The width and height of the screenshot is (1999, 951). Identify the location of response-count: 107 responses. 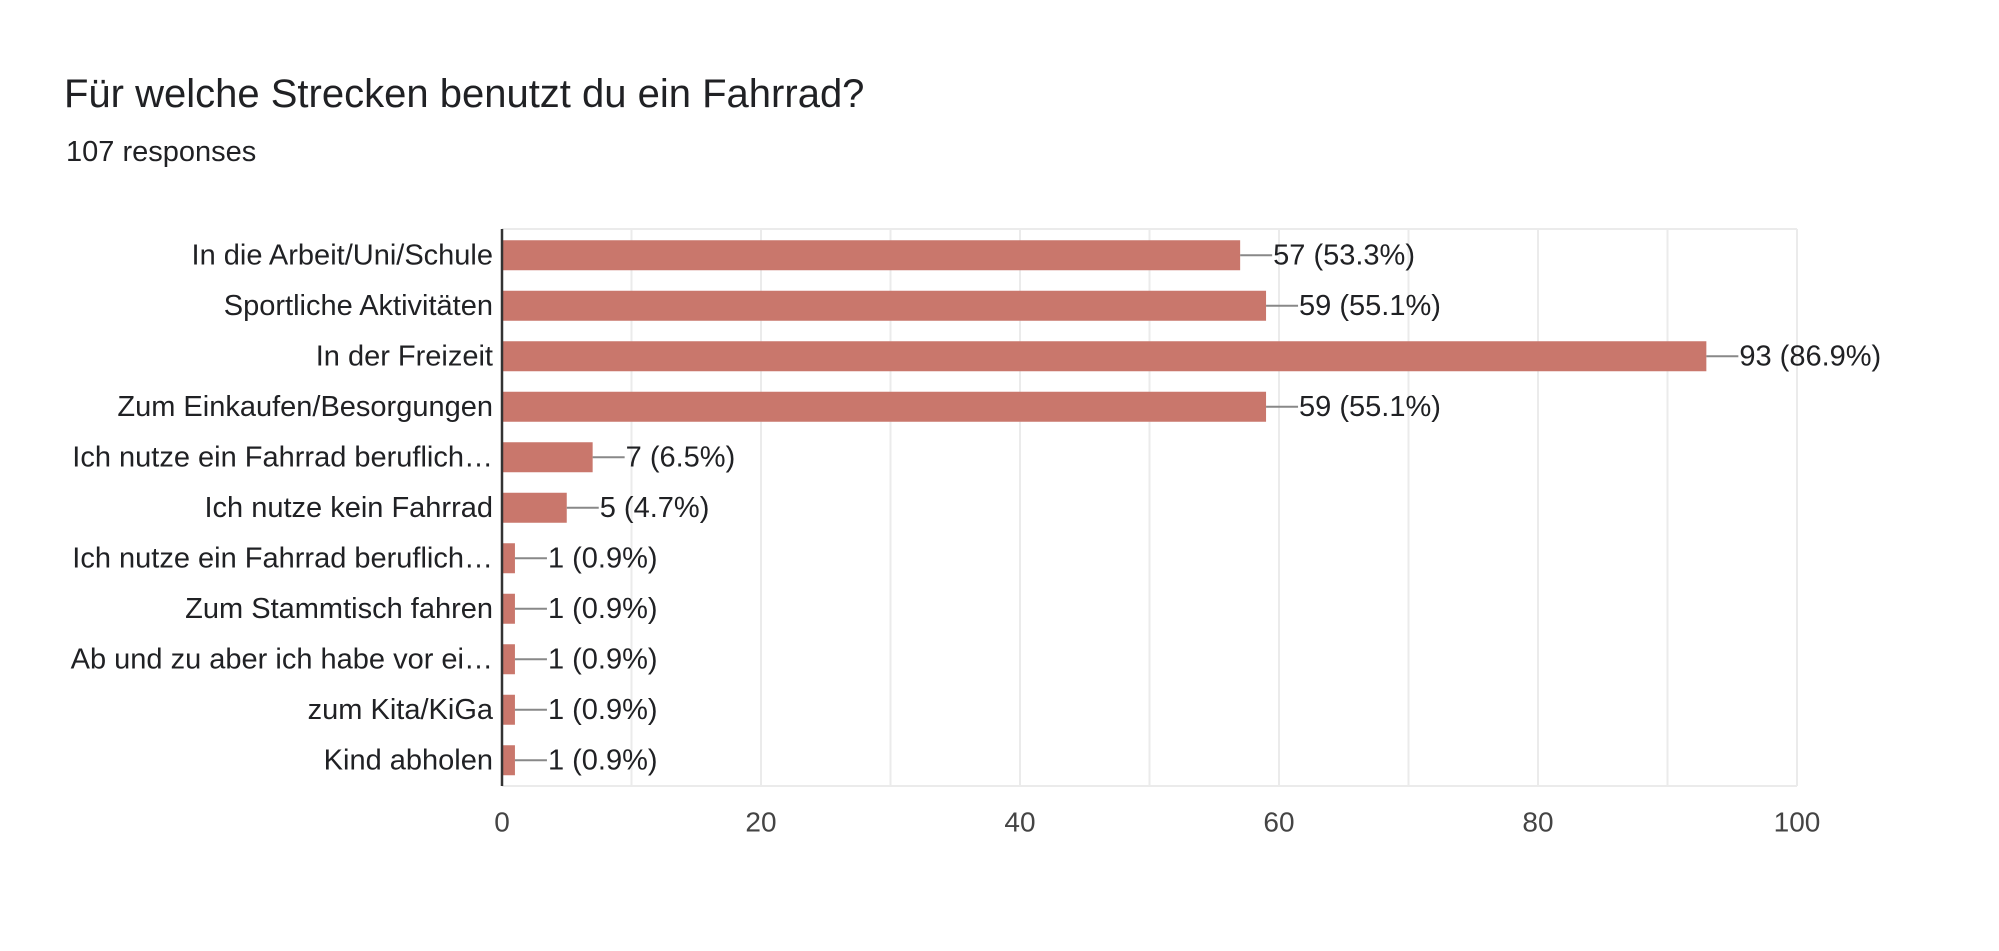
(161, 152).